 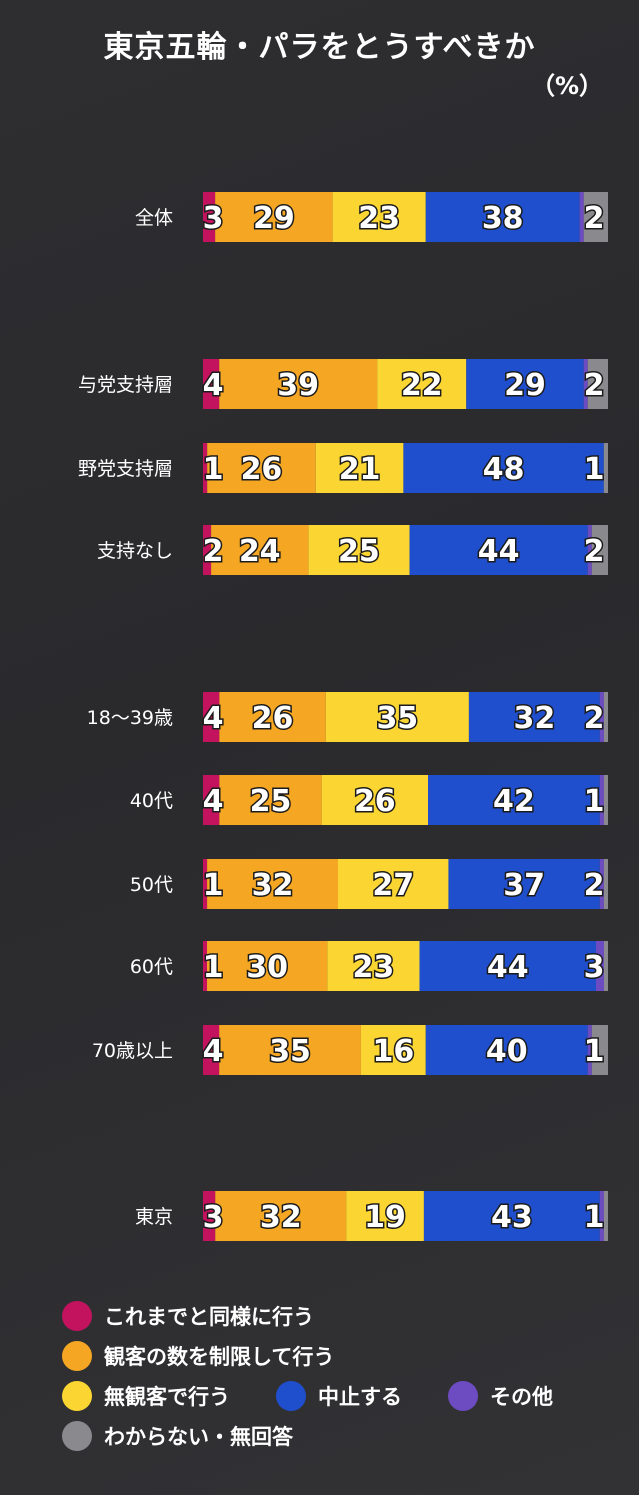 I want to click on unit-label: （%）, so click(x=566, y=86).